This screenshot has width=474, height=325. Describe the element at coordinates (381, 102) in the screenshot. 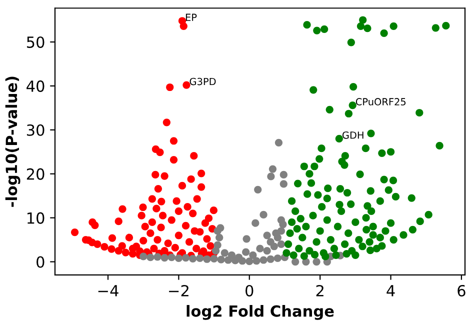

I see `annotation: CPuORF25` at that location.